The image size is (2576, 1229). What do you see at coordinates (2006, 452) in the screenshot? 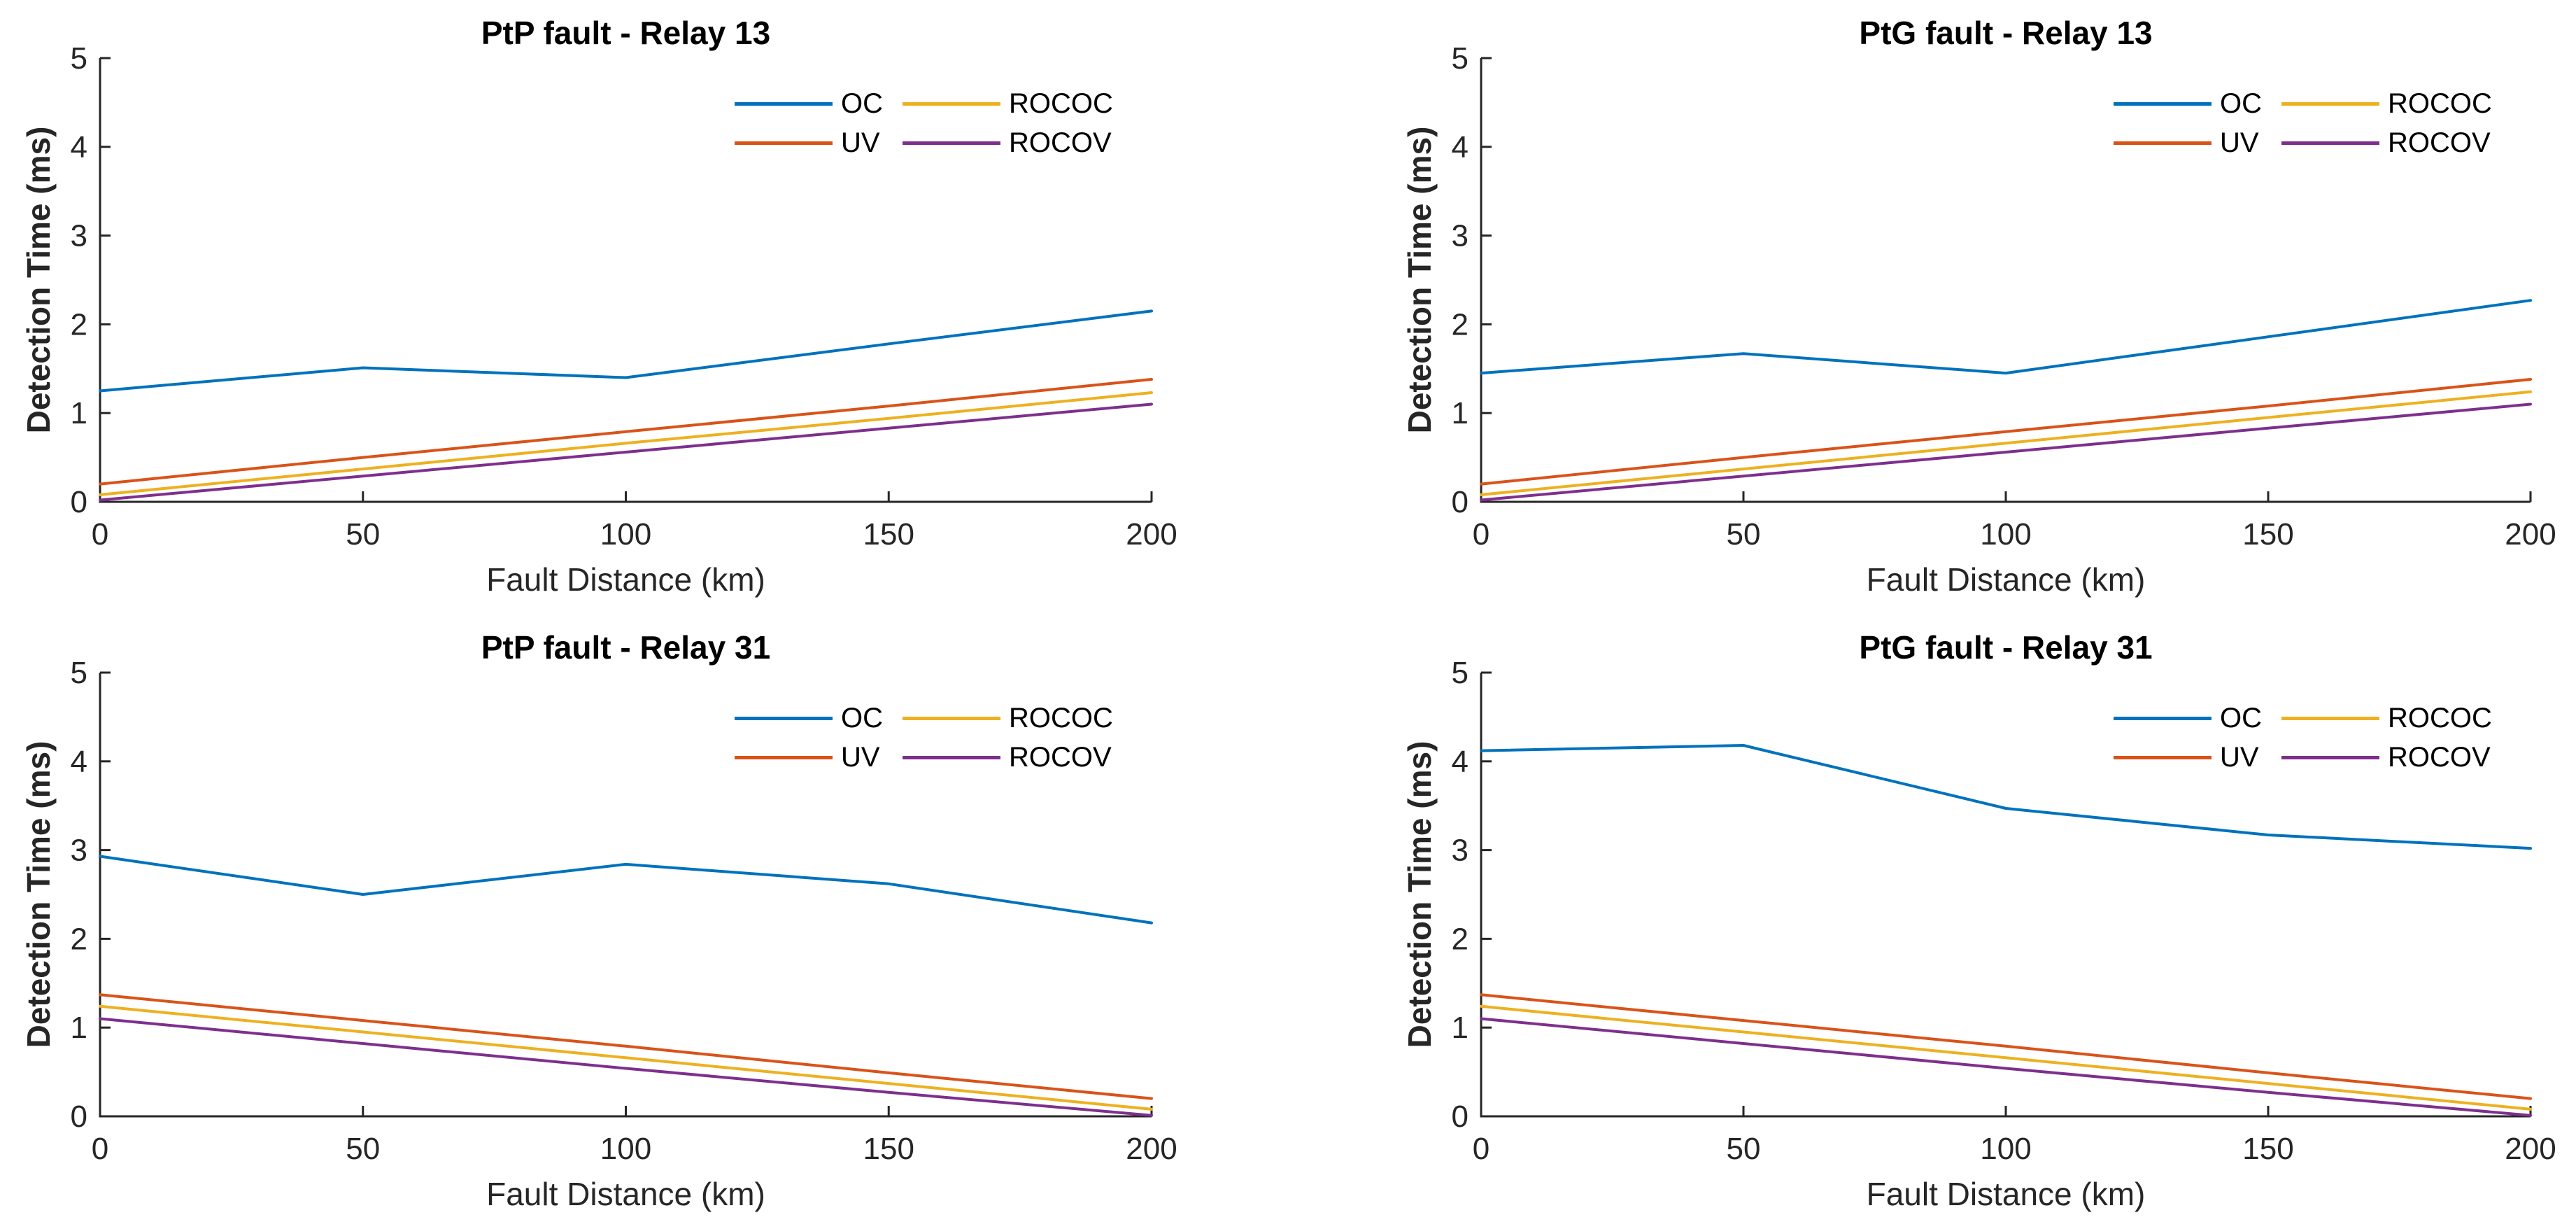
I see `series-line-rocov` at bounding box center [2006, 452].